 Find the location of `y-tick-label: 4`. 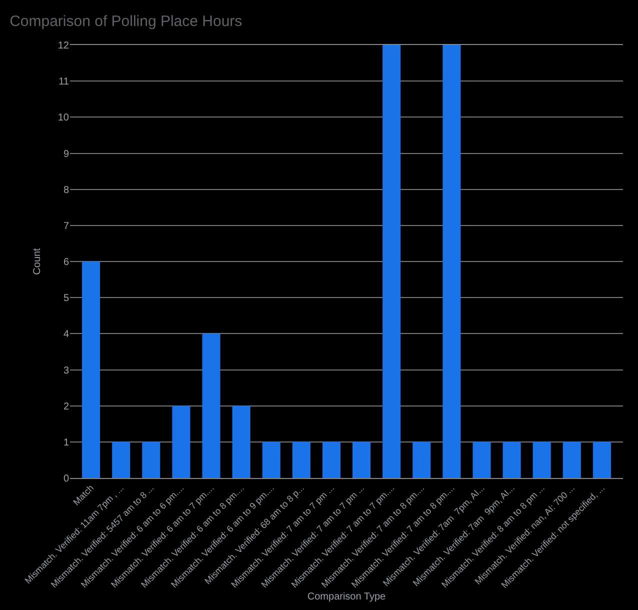

y-tick-label: 4 is located at coordinates (66, 334).